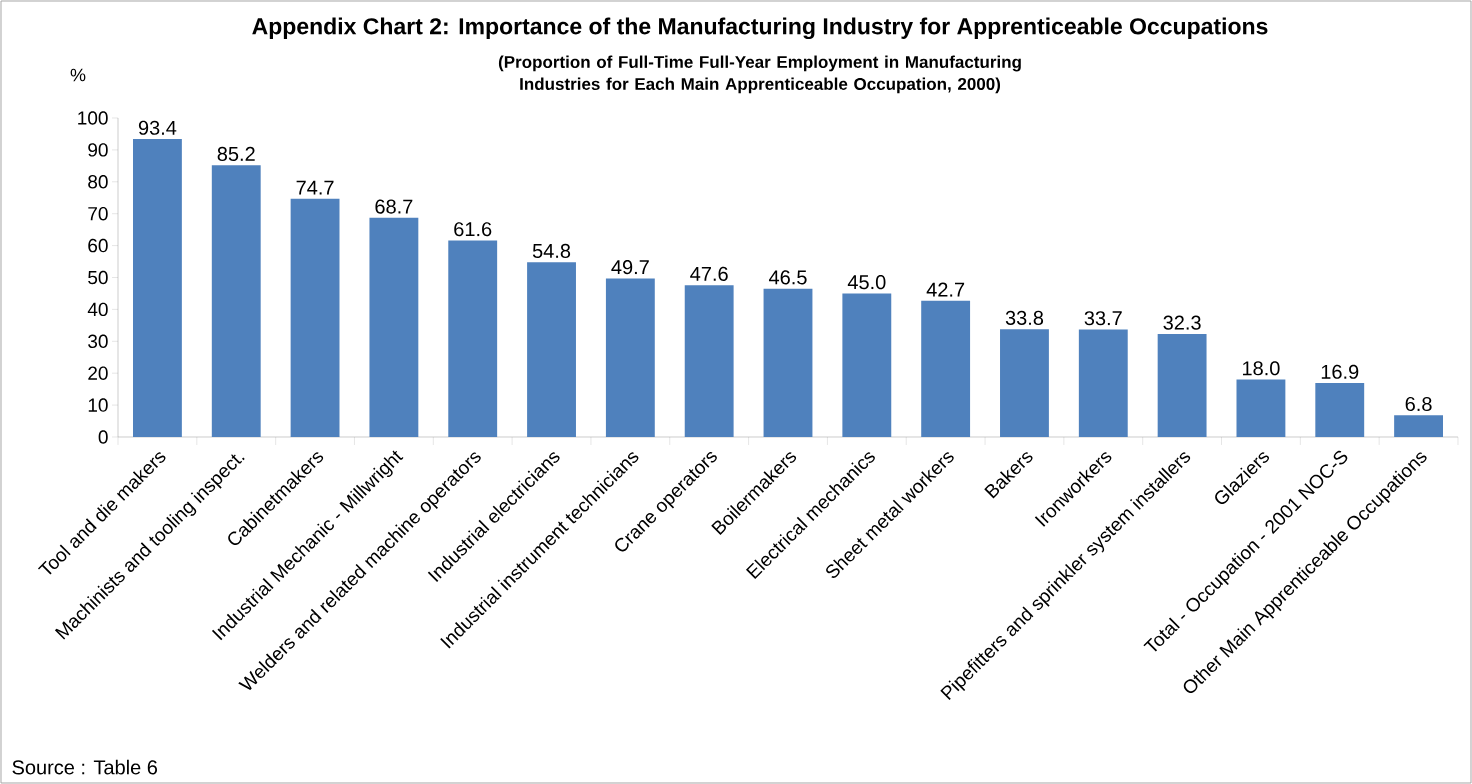 The image size is (1472, 784). Describe the element at coordinates (1418, 404) in the screenshot. I see `data-label: 6.8` at that location.